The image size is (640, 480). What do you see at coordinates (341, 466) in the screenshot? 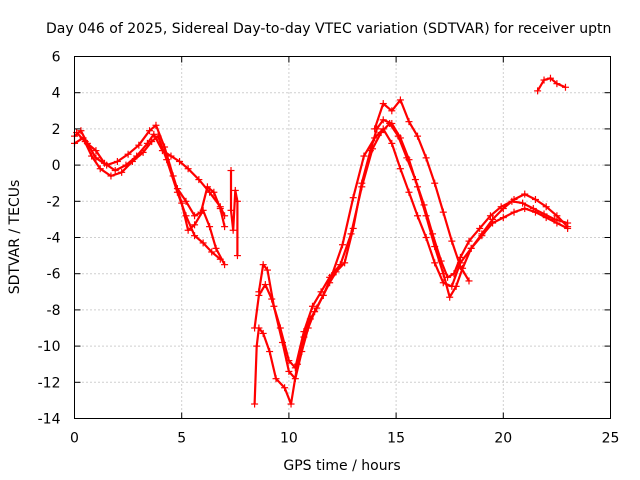
I see `x-axis-label: GPS time / hours` at bounding box center [341, 466].